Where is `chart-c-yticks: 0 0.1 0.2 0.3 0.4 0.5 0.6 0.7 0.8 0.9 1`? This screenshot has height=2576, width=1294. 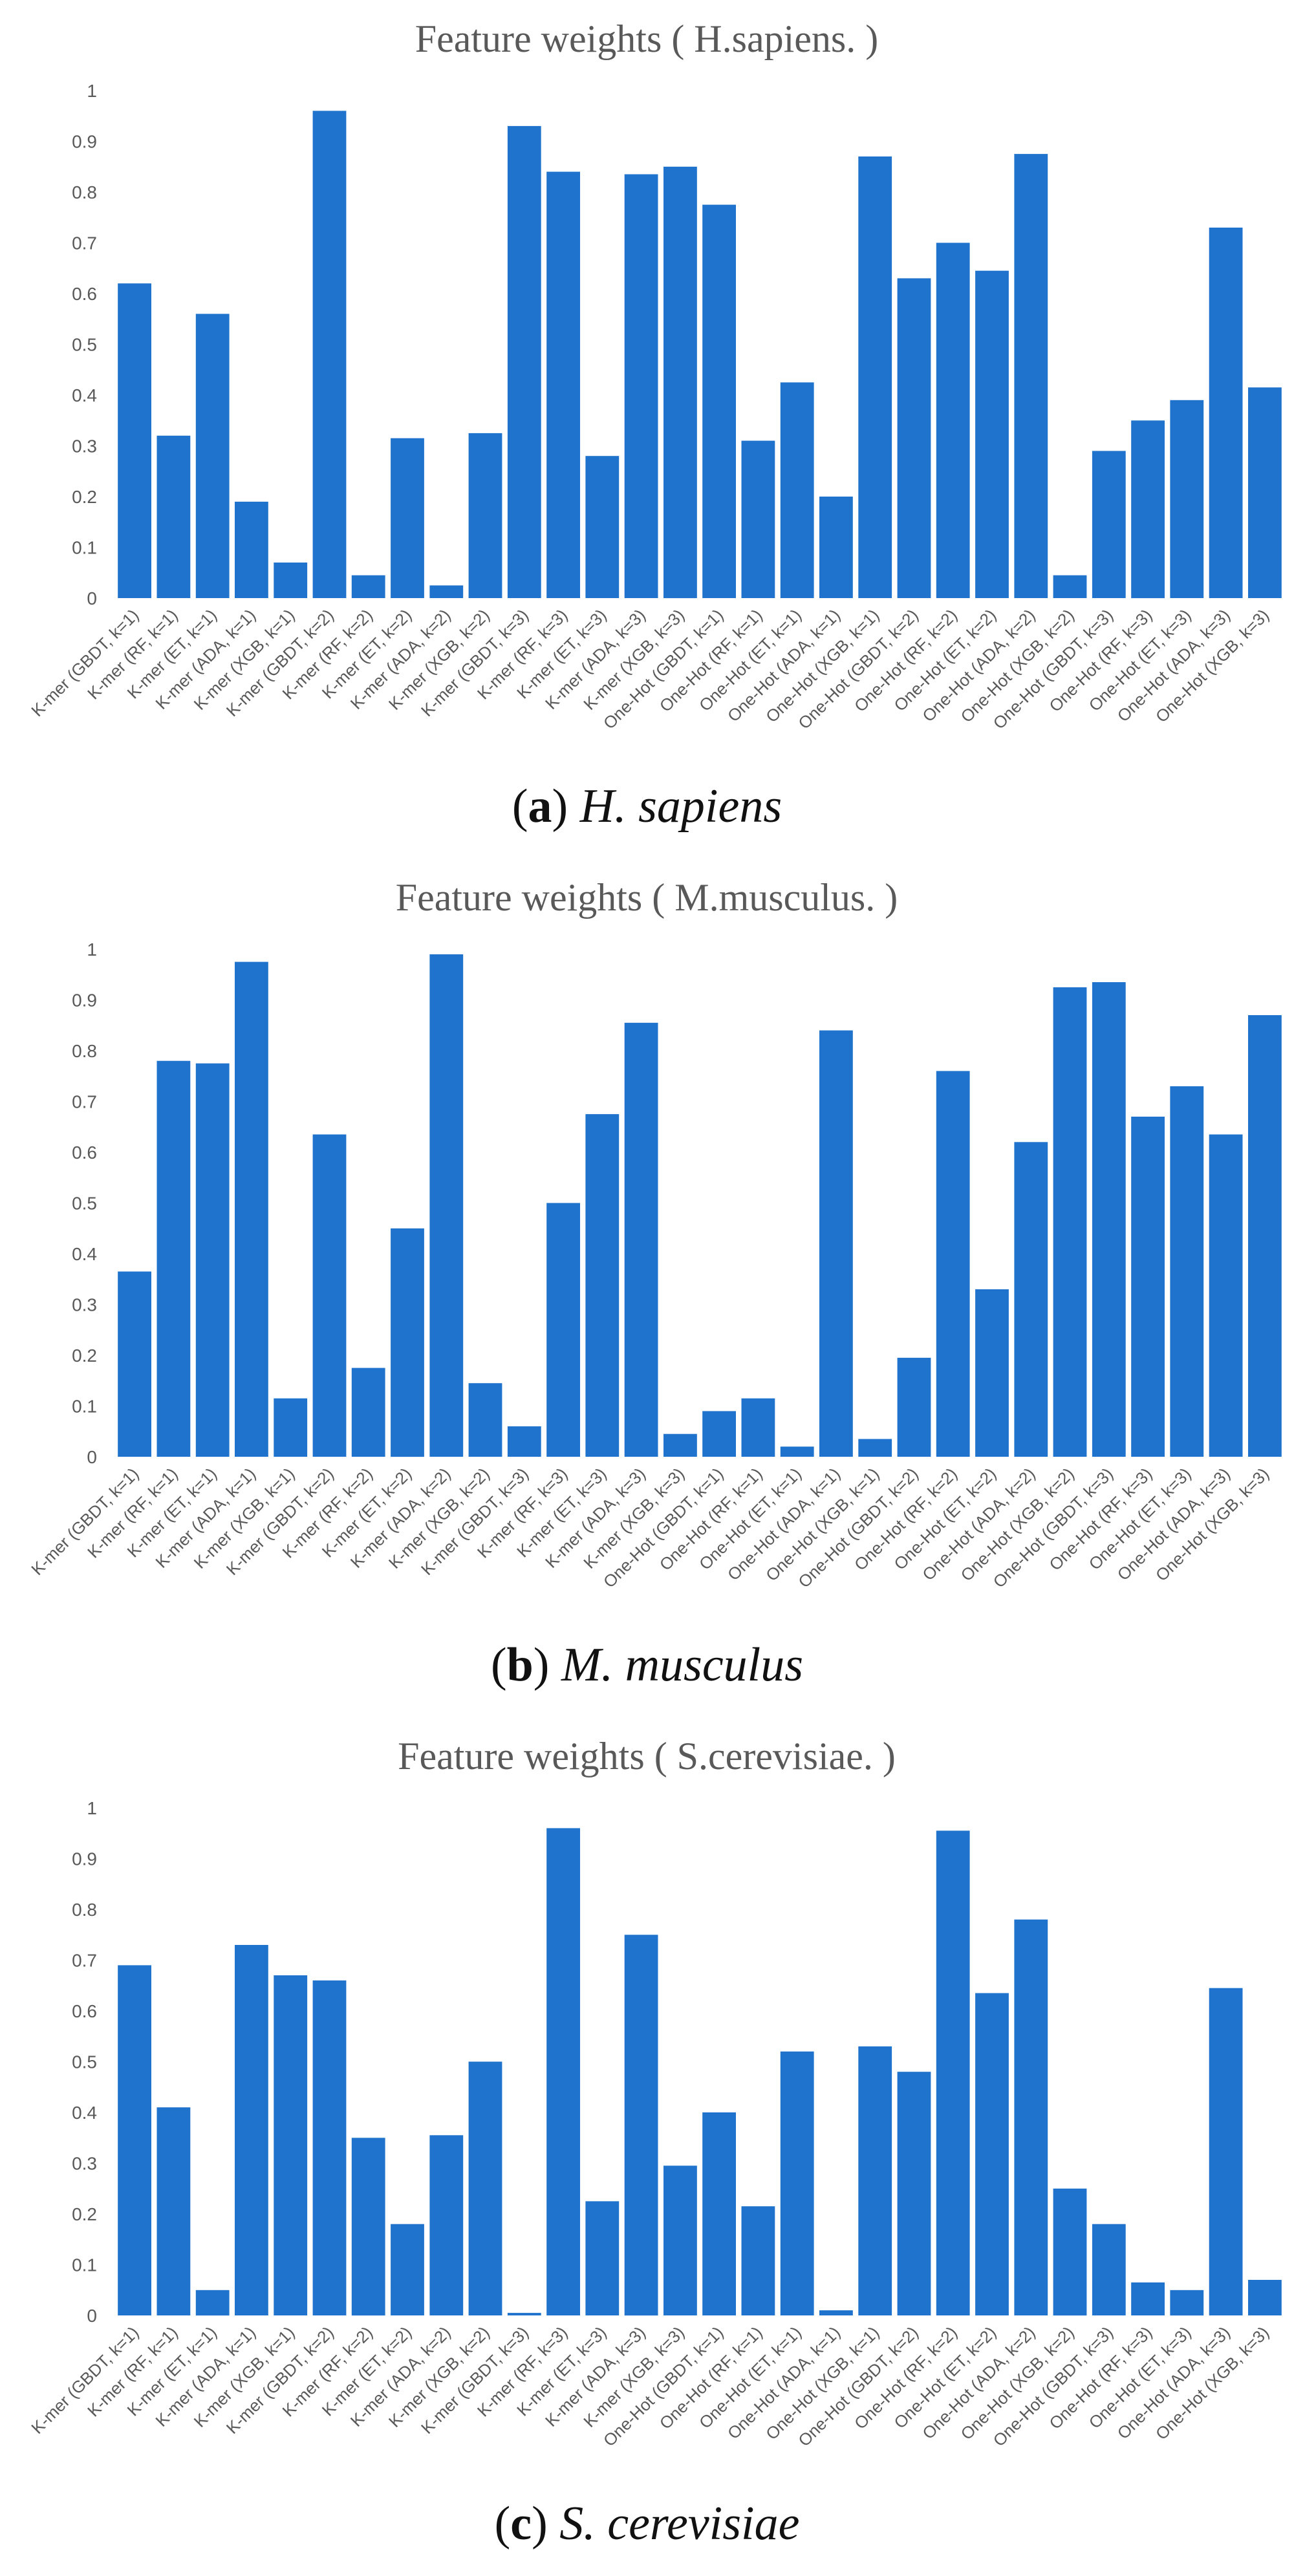
chart-c-yticks: 0 0.1 0.2 0.3 0.4 0.5 0.6 0.7 0.8 0.9 1 is located at coordinates (84, 2062).